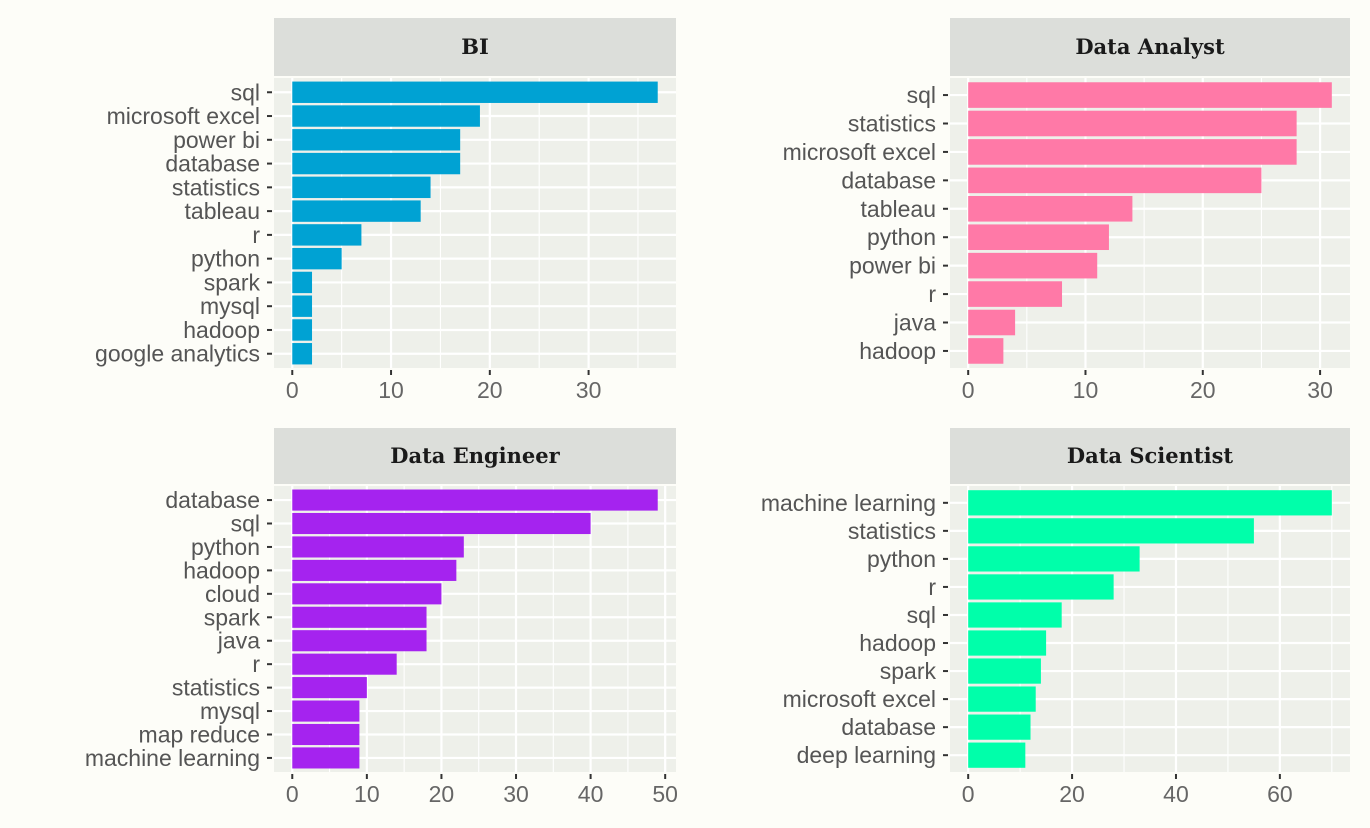 The width and height of the screenshot is (1370, 828). Describe the element at coordinates (1320, 390) in the screenshot. I see `x-tick-label: 30` at that location.